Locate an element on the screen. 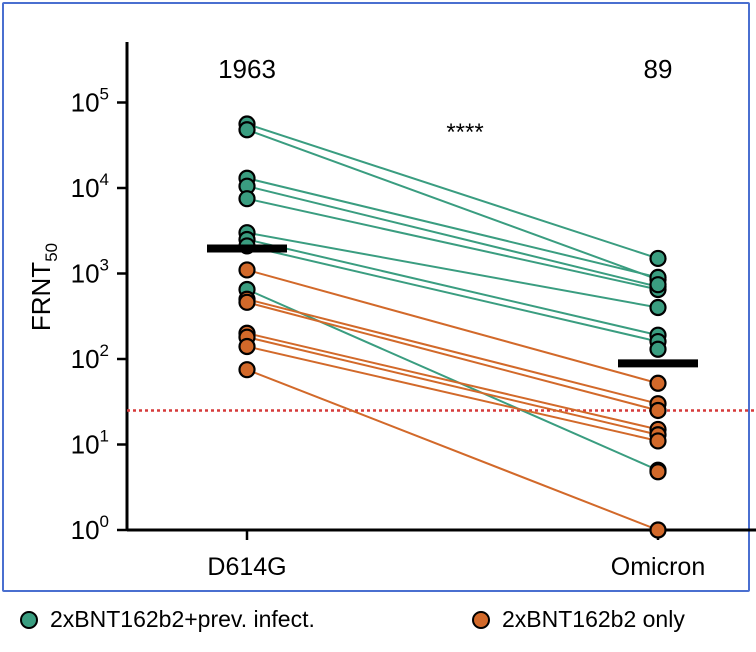 The height and width of the screenshot is (652, 756). significance-label: **** is located at coordinates (464, 132).